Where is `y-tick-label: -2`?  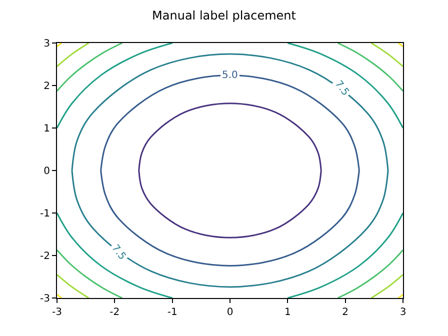
y-tick-label: -2 is located at coordinates (45, 256).